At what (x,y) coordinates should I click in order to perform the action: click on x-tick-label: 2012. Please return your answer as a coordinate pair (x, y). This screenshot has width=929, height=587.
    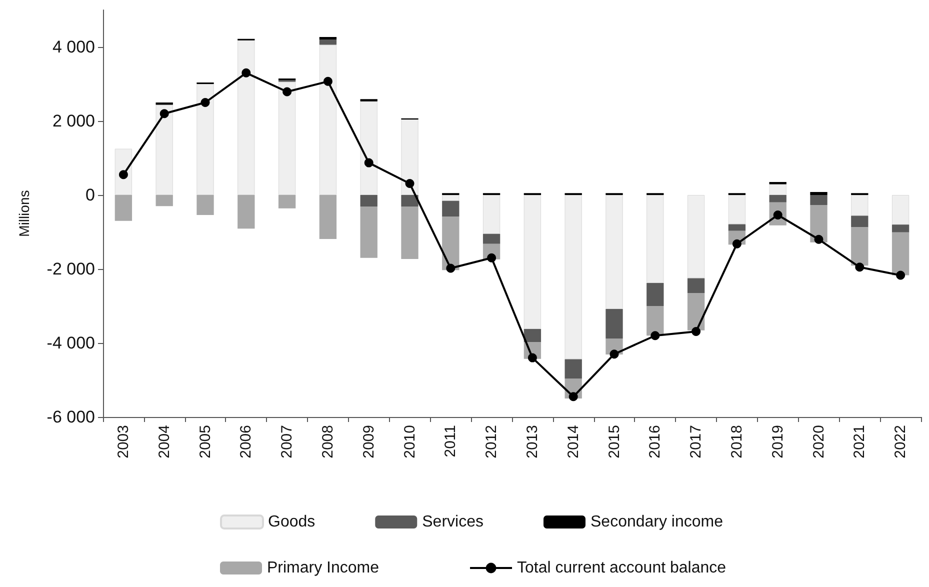
    Looking at the image, I should click on (491, 441).